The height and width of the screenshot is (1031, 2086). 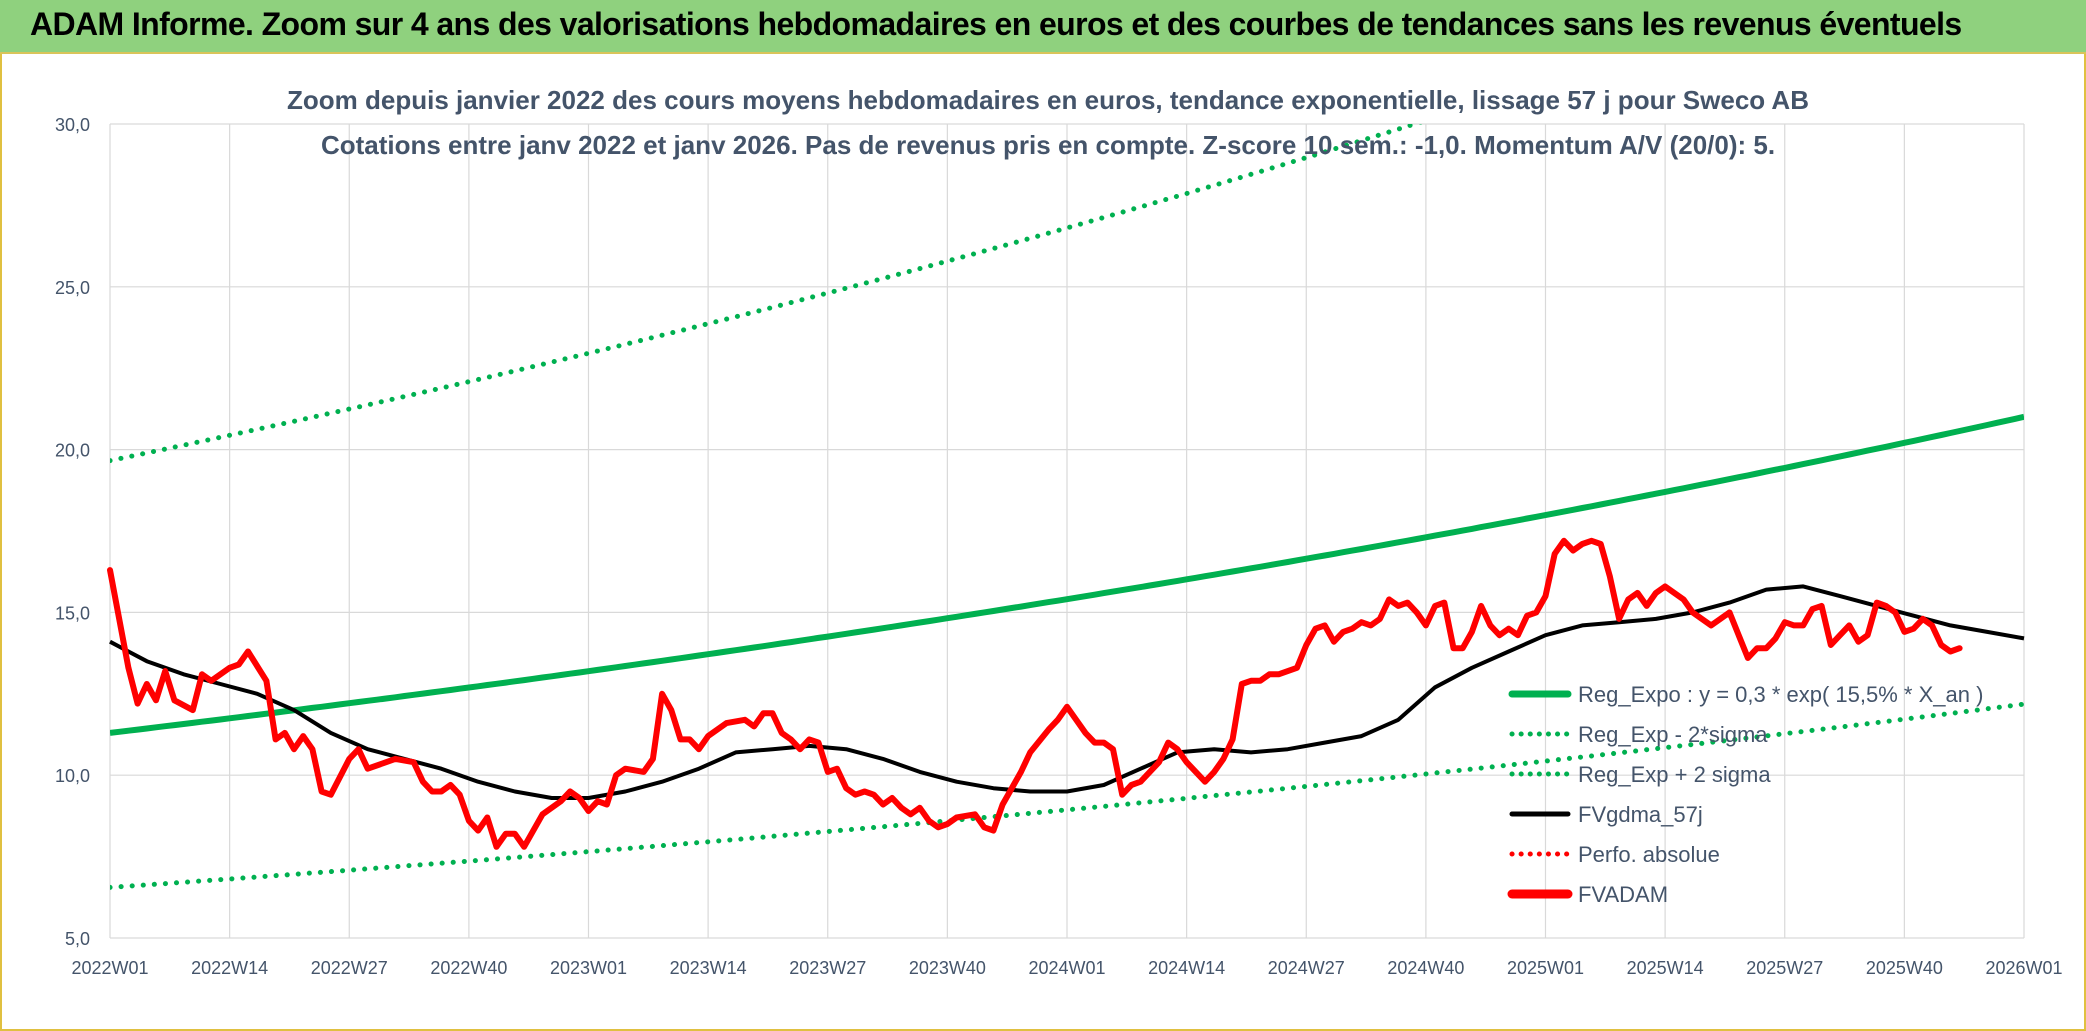 What do you see at coordinates (1186, 968) in the screenshot?
I see `x-tick-label: 2024W14` at bounding box center [1186, 968].